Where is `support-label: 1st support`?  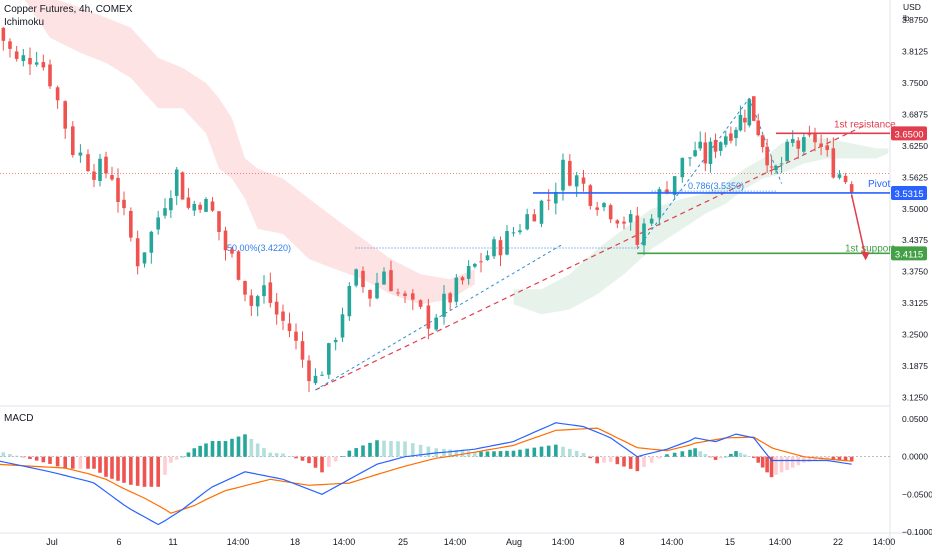
support-label: 1st support is located at coordinates (870, 248).